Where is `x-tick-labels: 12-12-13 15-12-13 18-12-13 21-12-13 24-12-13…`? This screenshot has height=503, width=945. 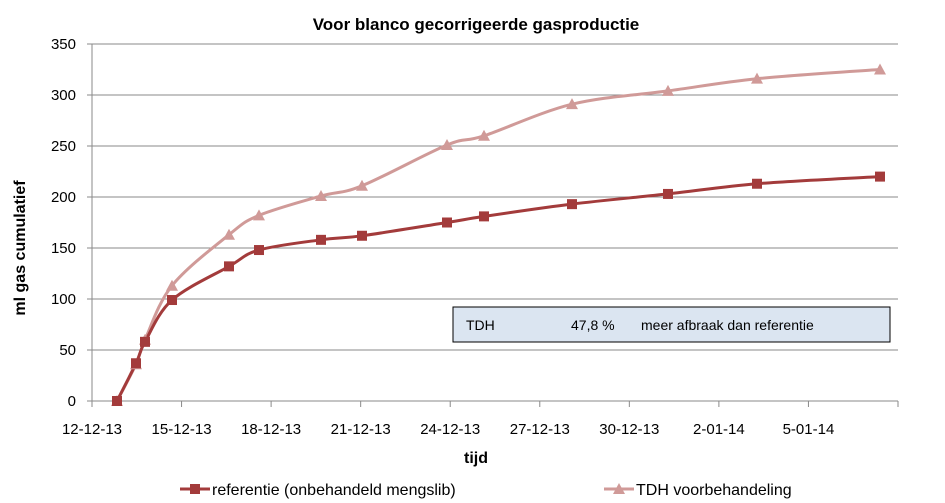
x-tick-labels: 12-12-13 15-12-13 18-12-13 21-12-13 24-12-13… is located at coordinates (448, 429).